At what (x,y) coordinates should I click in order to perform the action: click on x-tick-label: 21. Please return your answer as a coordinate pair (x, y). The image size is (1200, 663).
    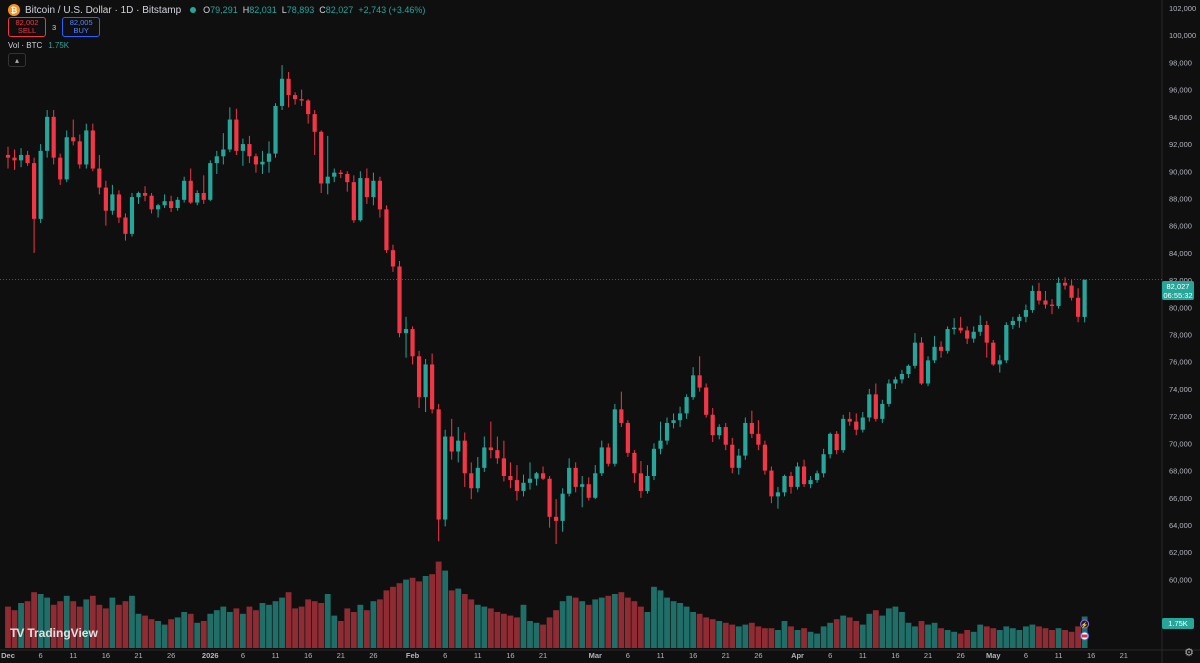
    Looking at the image, I should click on (543, 655).